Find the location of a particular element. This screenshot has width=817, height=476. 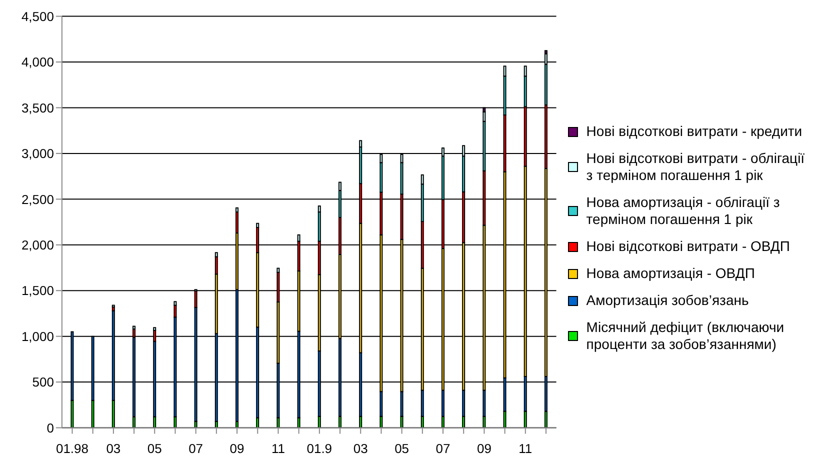

legend-label: Нові відсоткові витрати - облігації з терміном погашення 1 рік is located at coordinates (696, 167).